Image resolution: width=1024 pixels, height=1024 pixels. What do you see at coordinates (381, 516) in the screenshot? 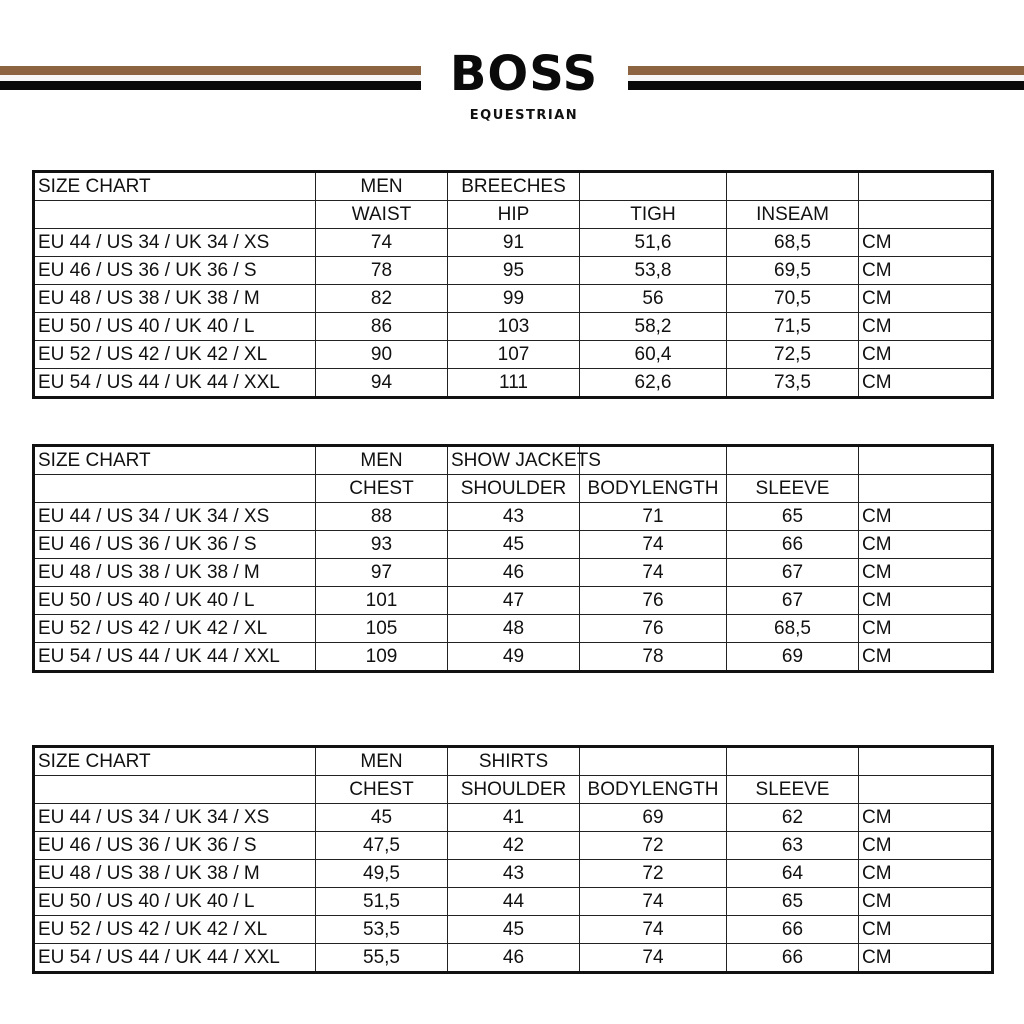
I see `measurement-cell: 88` at bounding box center [381, 516].